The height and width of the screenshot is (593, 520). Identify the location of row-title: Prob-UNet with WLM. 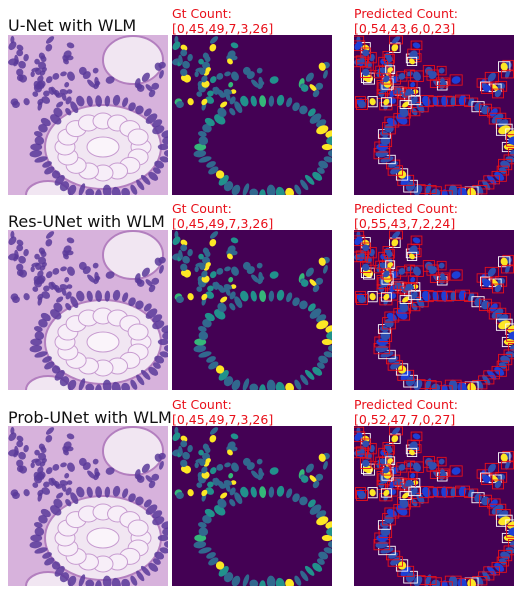
(90, 417).